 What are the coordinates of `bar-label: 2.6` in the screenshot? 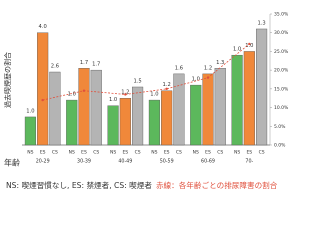 It's located at (55, 67).